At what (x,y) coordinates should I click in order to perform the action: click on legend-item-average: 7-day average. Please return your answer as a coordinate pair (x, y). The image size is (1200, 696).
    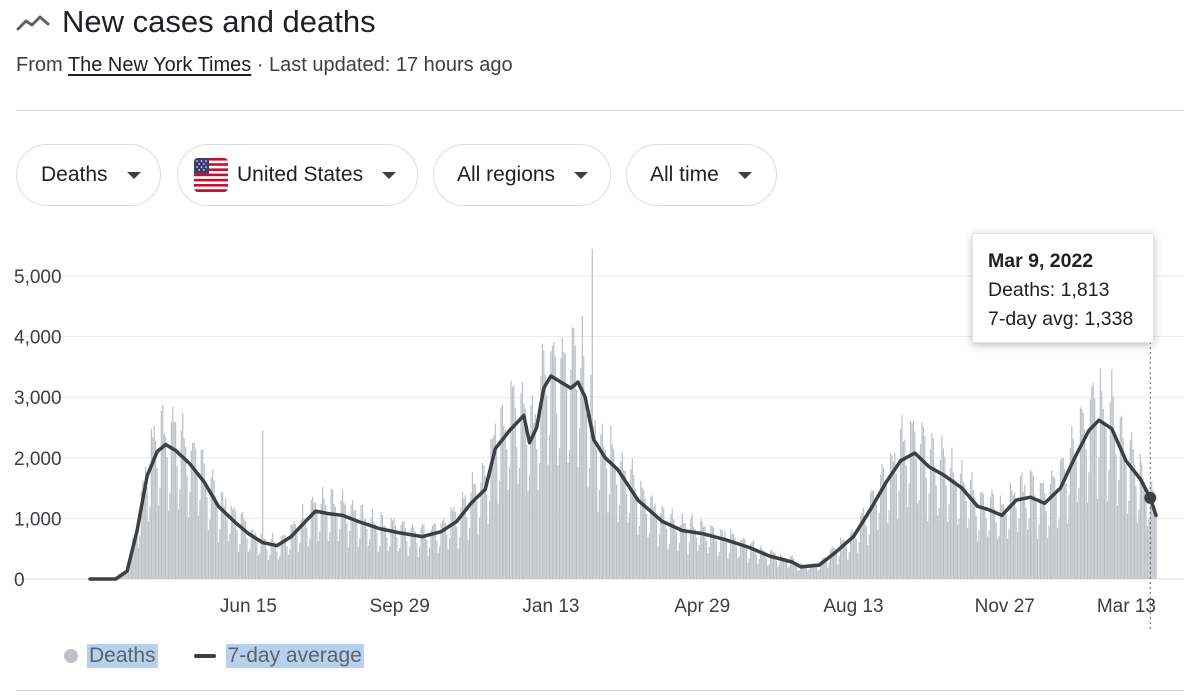
    Looking at the image, I should click on (278, 656).